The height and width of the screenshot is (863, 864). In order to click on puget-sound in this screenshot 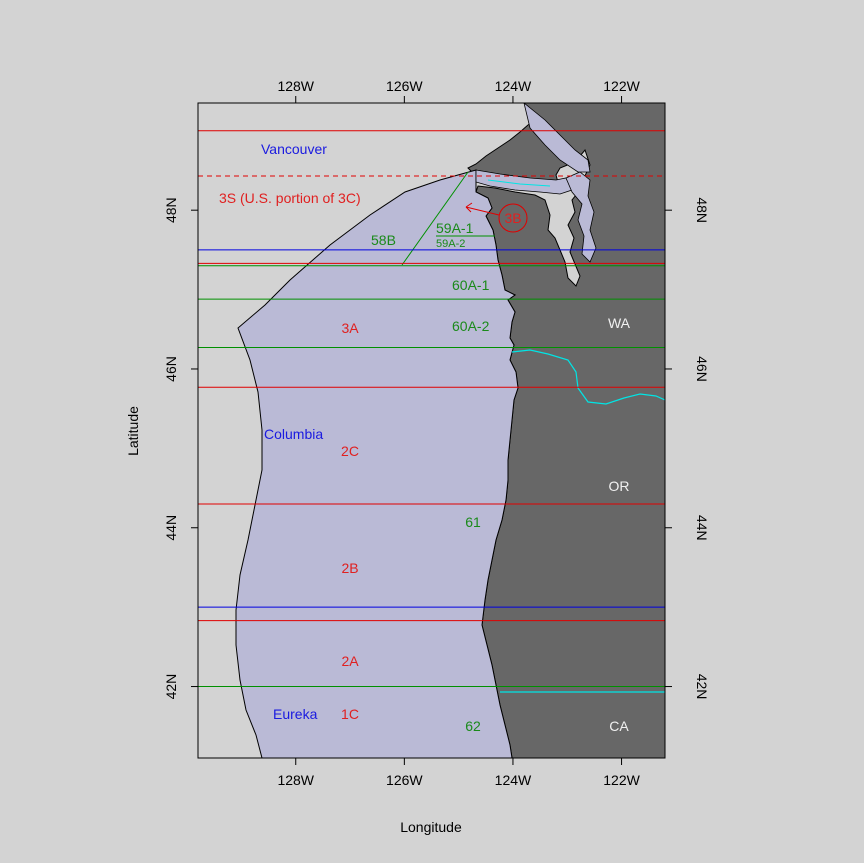, I will do `click(581, 217)`.